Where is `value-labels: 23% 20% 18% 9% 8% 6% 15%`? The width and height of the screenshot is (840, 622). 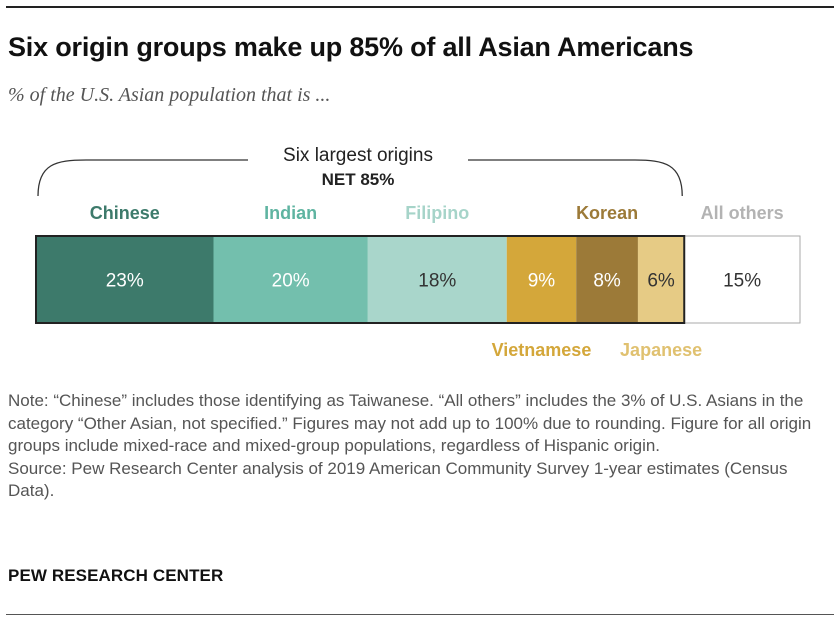 value-labels: 23% 20% 18% 9% 8% 6% 15% is located at coordinates (434, 281).